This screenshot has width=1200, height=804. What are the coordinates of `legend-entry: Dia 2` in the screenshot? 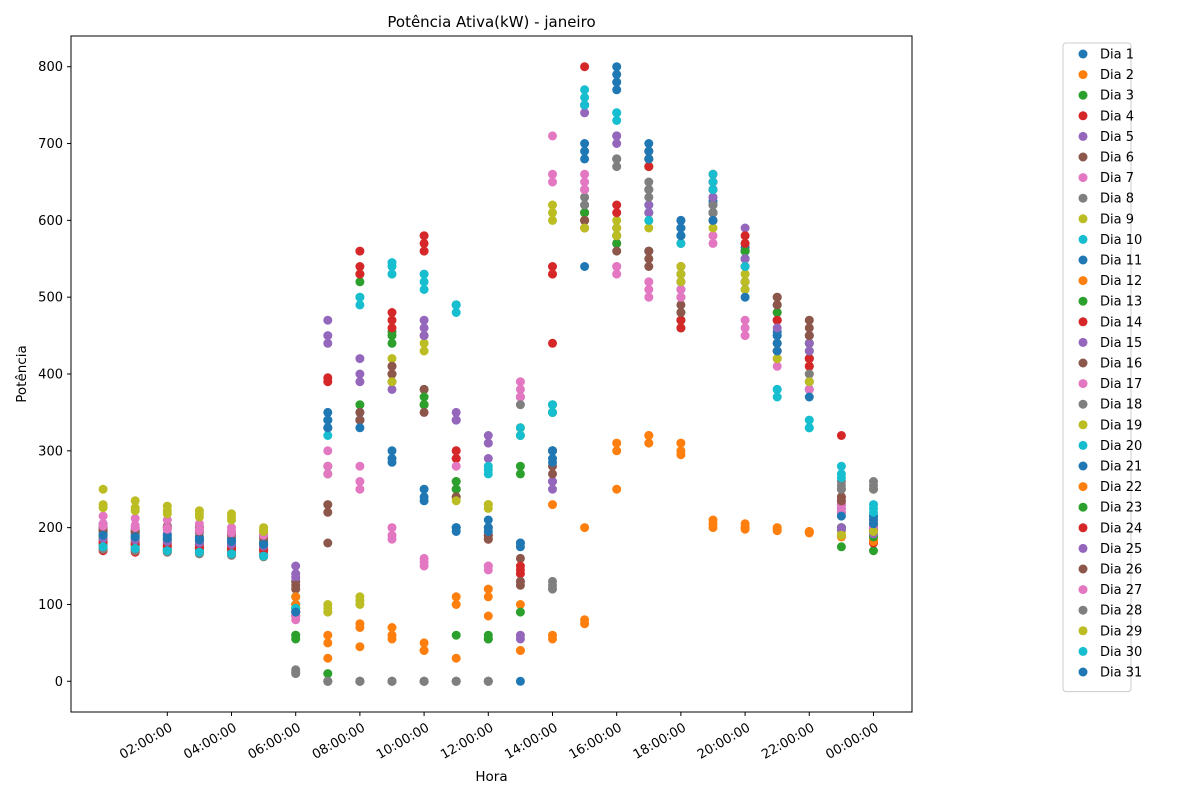 It's located at (1117, 75).